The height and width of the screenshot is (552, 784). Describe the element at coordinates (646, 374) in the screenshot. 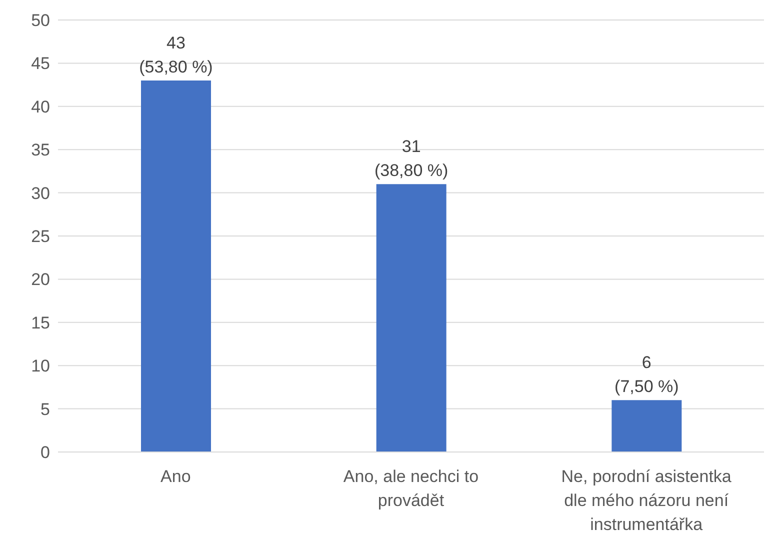

I see `data-label: 6 (7,50 %)` at that location.